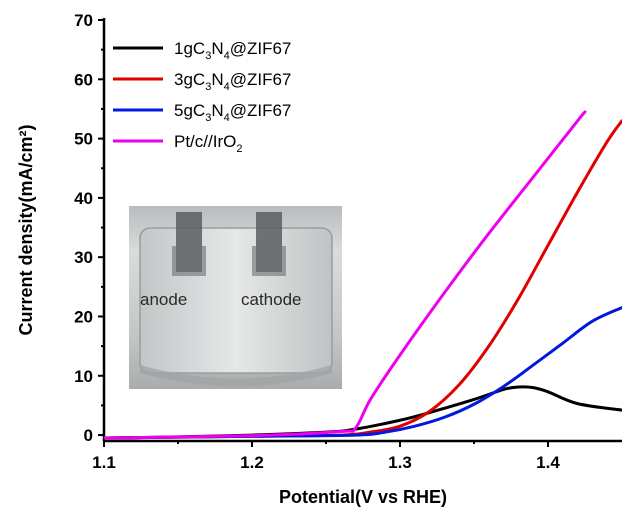 Image resolution: width=626 pixels, height=513 pixels. Describe the element at coordinates (83, 139) in the screenshot. I see `y-tick-label: 50` at that location.